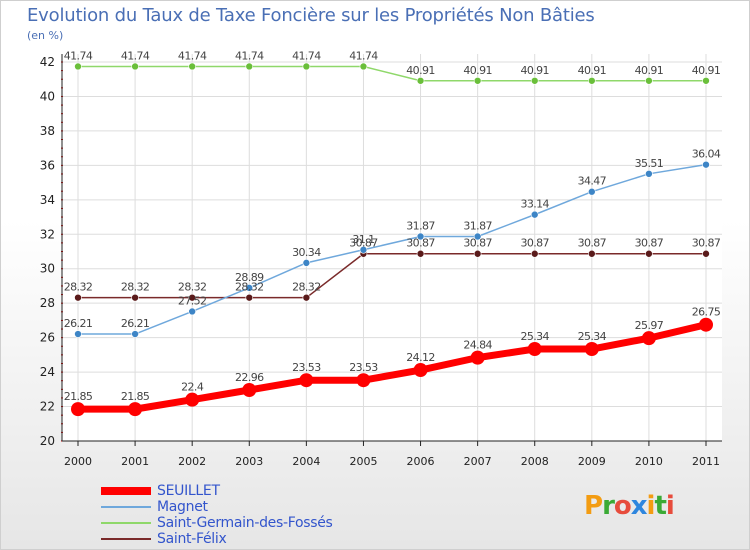 The image size is (750, 550). What do you see at coordinates (306, 367) in the screenshot?
I see `data-label: 23.53` at bounding box center [306, 367].